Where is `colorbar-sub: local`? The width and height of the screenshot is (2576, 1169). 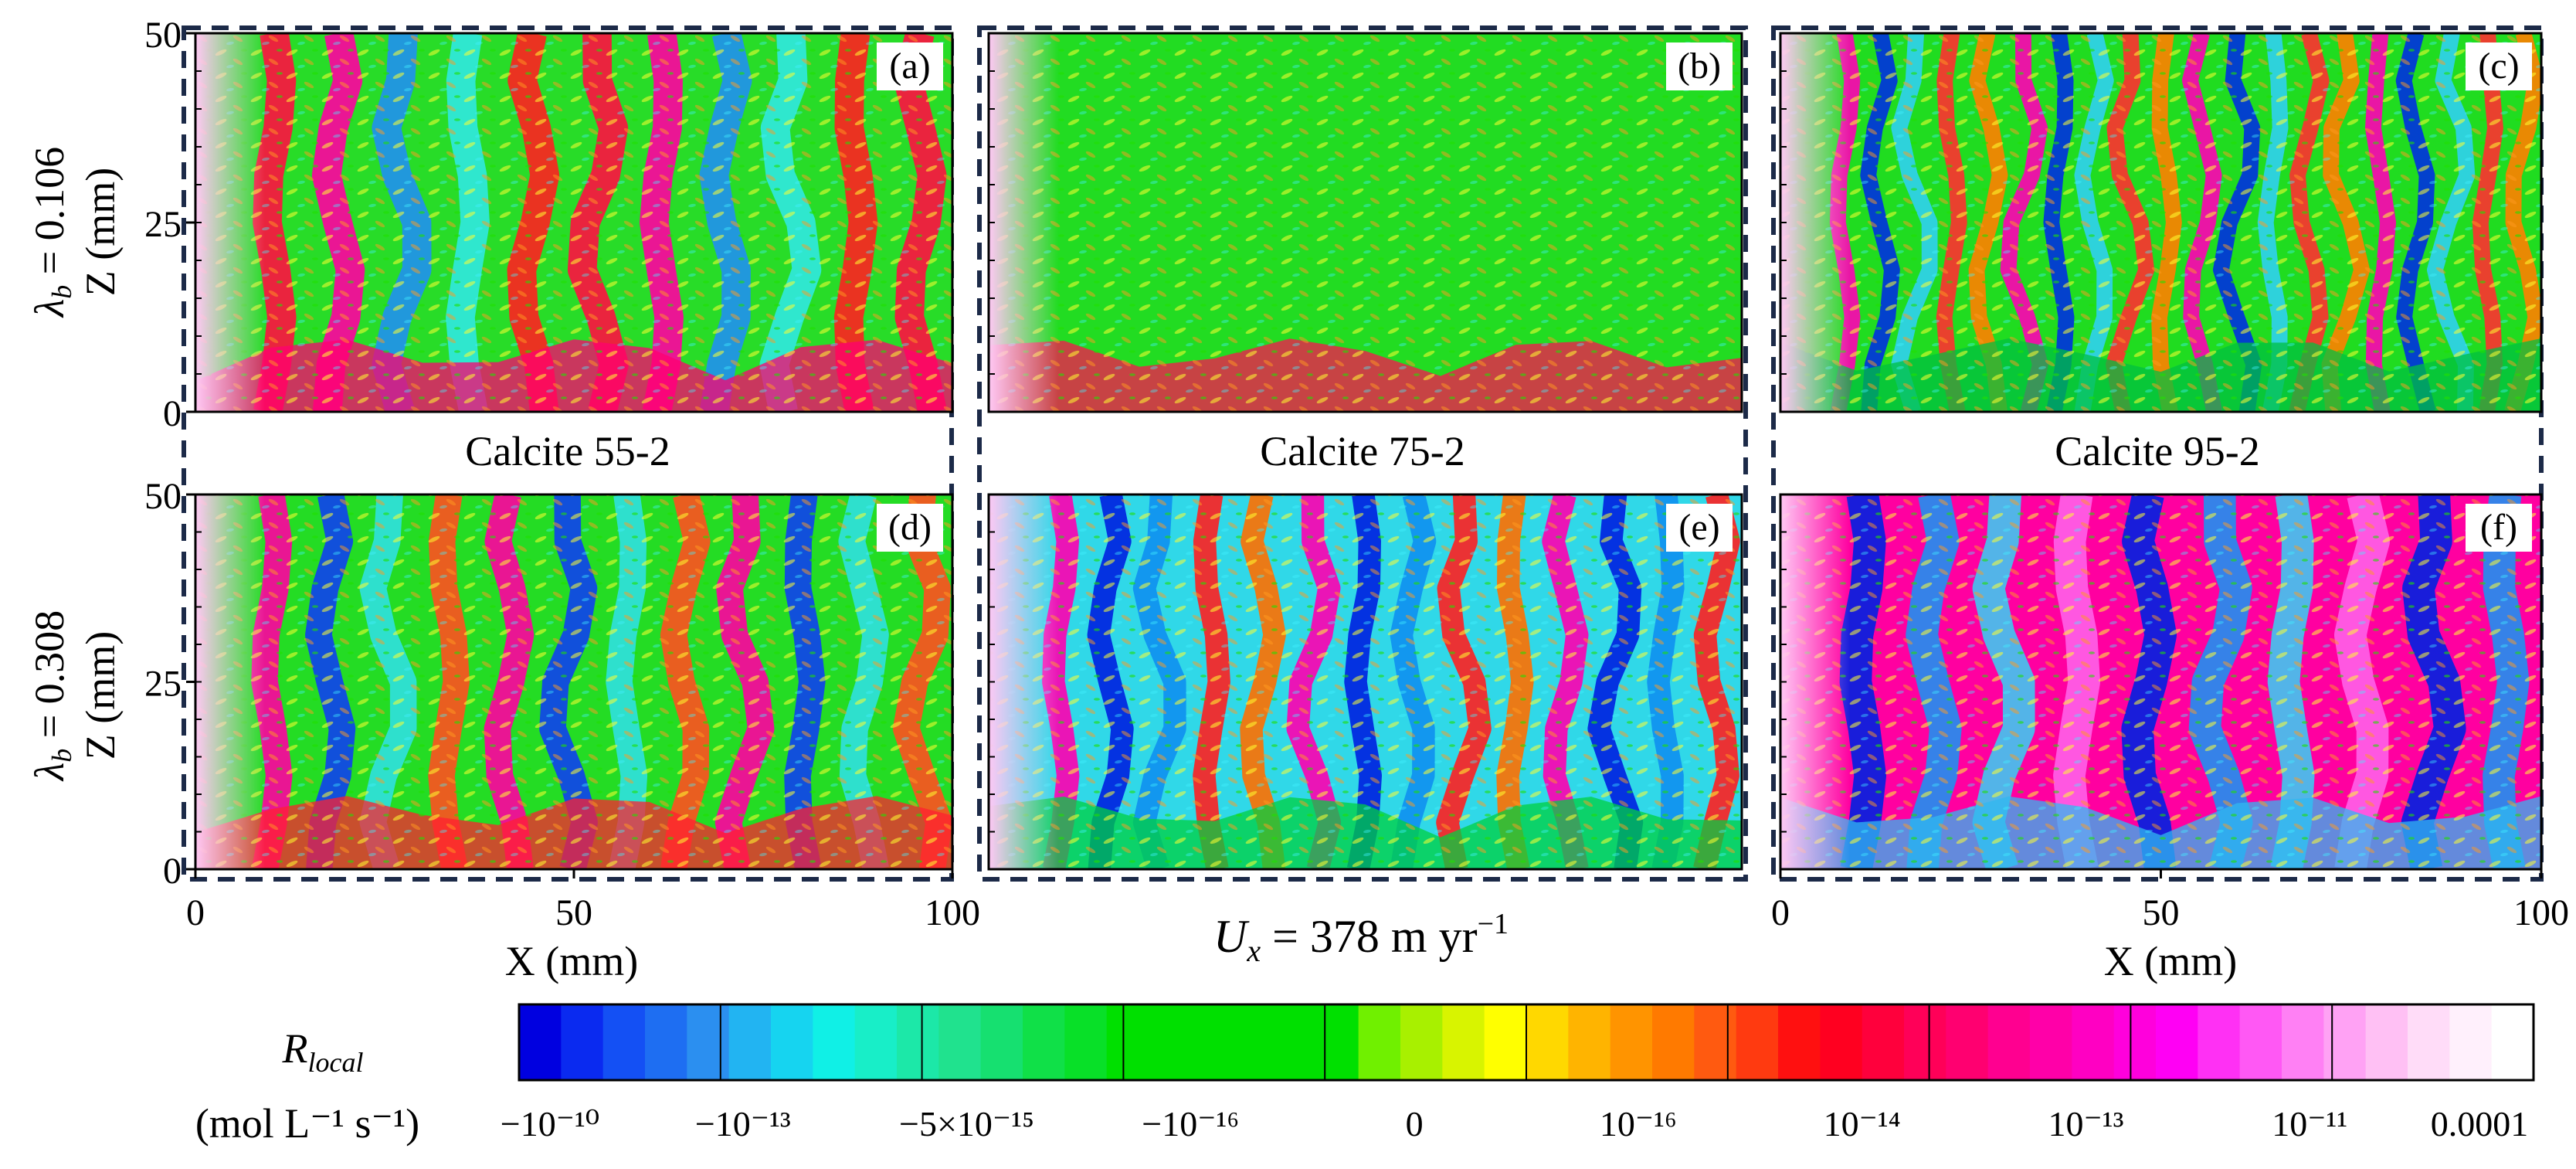 colorbar-sub: local is located at coordinates (336, 1063).